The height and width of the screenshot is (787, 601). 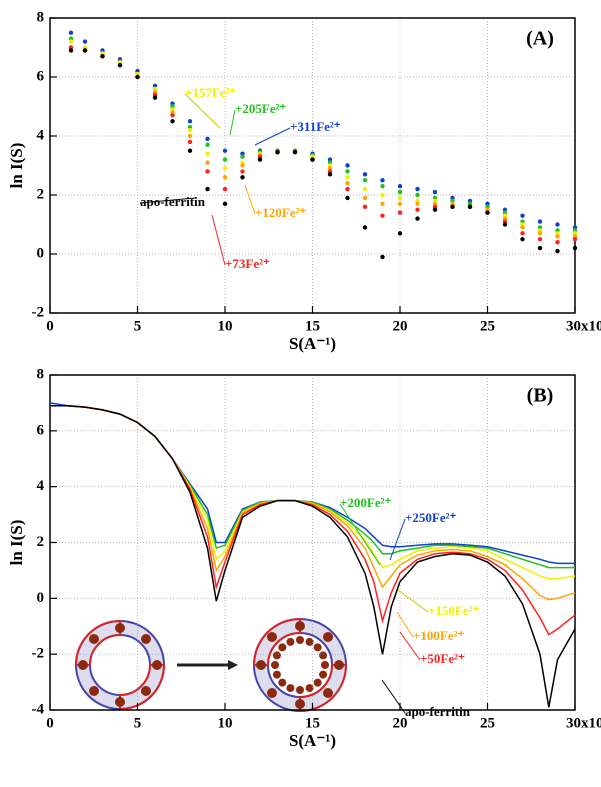 What do you see at coordinates (583, 326) in the screenshot?
I see `x-tick-label: 30x10⁻³` at bounding box center [583, 326].